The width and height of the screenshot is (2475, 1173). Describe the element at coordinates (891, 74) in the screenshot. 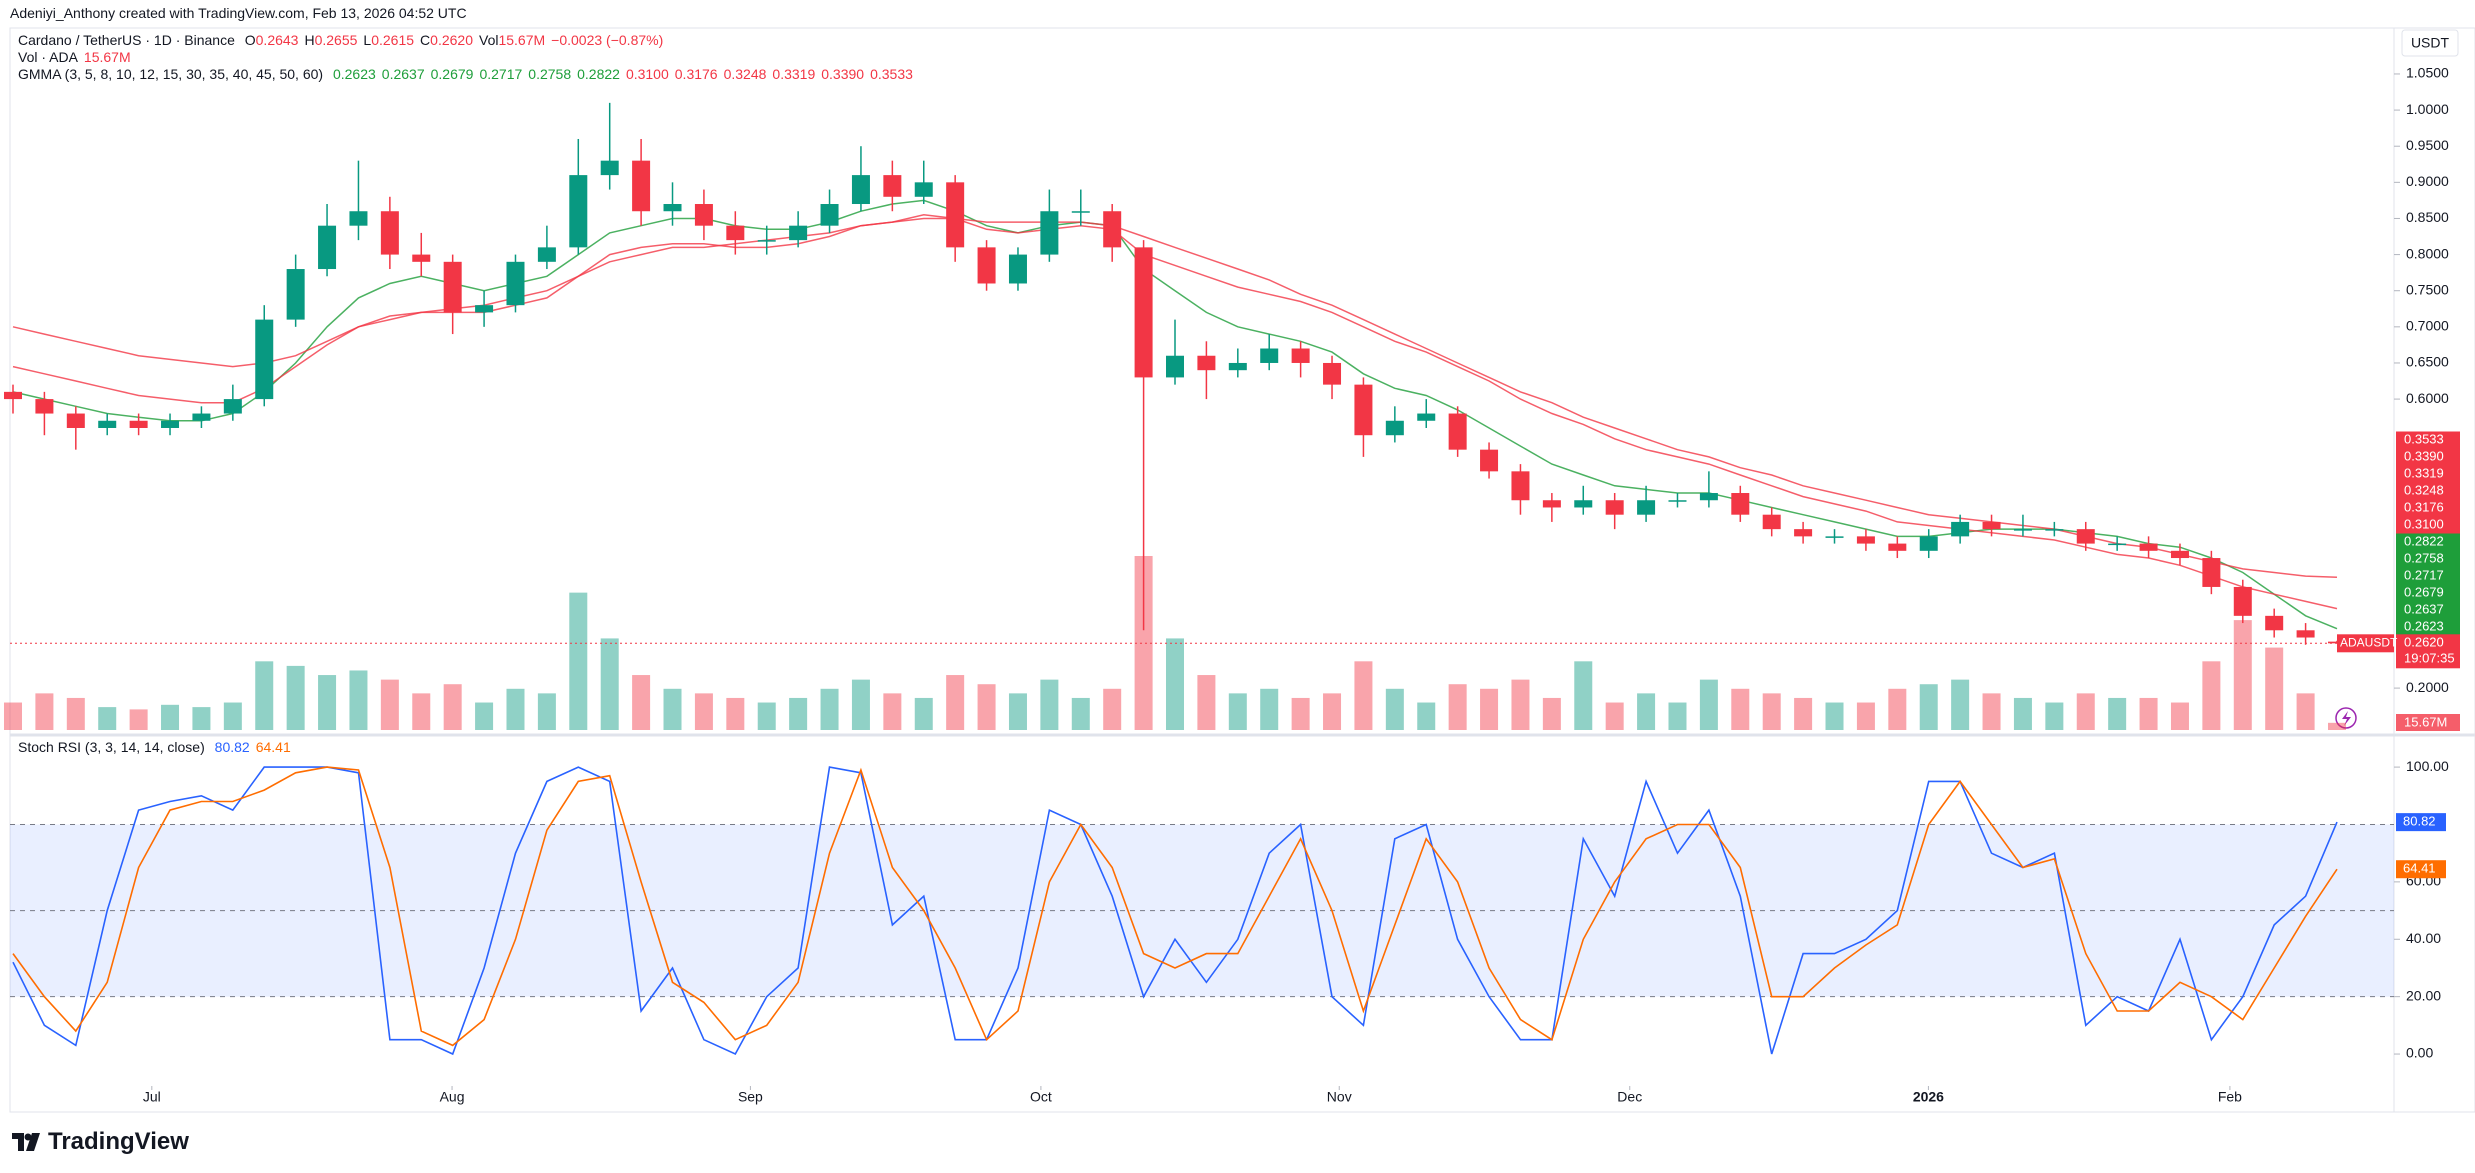

I see `gmma-value: 0.3533` at that location.